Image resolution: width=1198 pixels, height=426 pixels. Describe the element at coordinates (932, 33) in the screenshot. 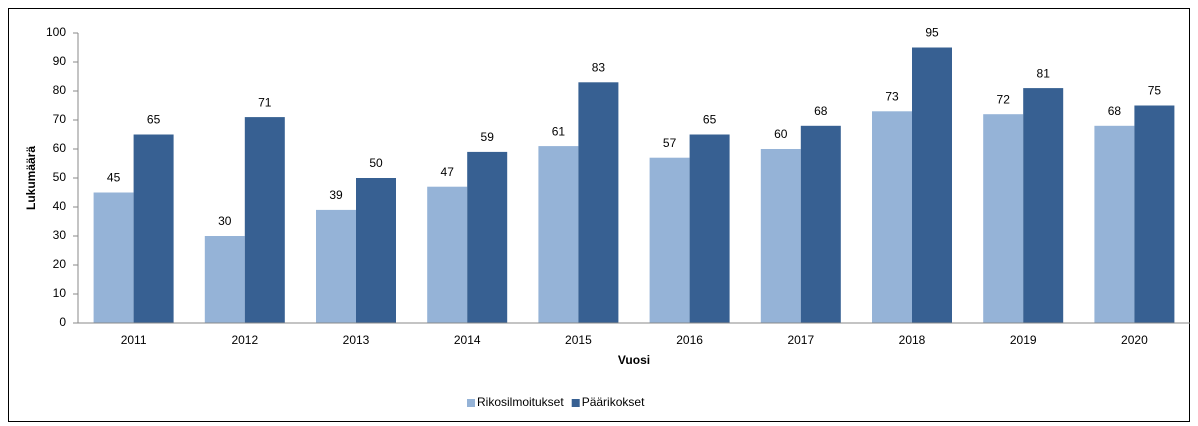

I see `data-label: 95` at that location.